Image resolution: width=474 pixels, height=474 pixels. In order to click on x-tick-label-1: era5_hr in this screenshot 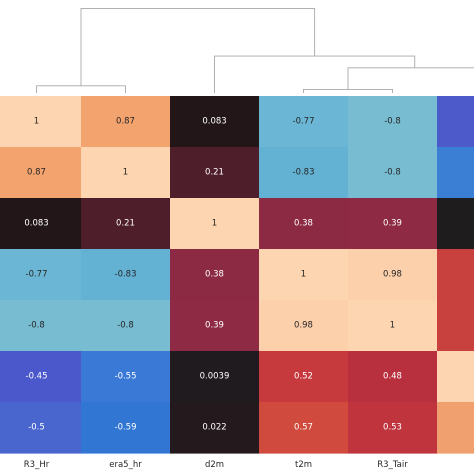, I will do `click(125, 465)`.